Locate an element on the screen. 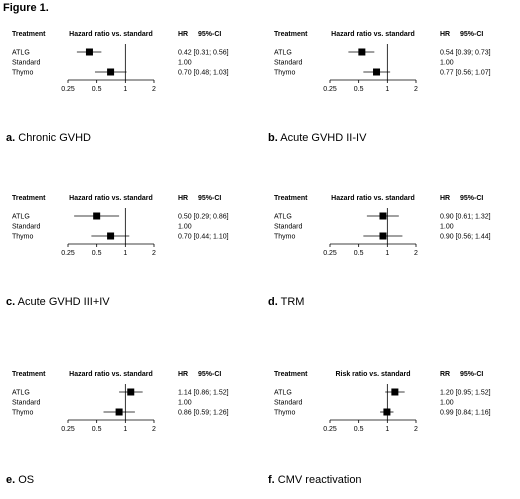  caption-text: Chronic GVHD is located at coordinates (54, 138).